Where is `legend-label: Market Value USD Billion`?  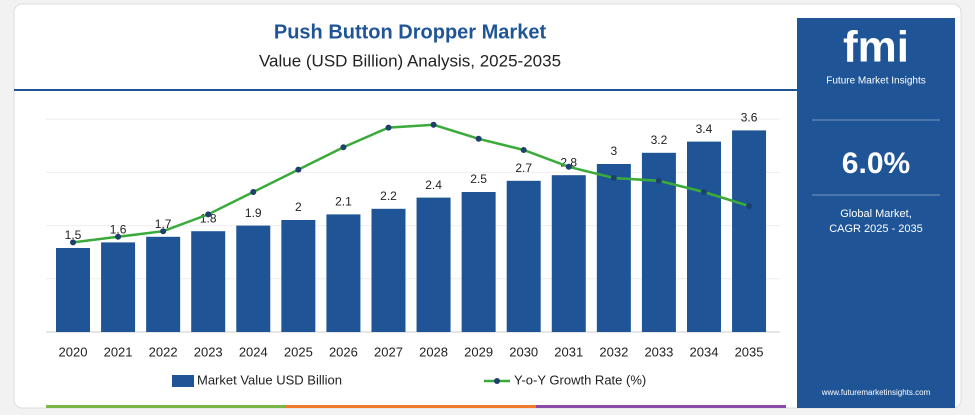 legend-label: Market Value USD Billion is located at coordinates (269, 379).